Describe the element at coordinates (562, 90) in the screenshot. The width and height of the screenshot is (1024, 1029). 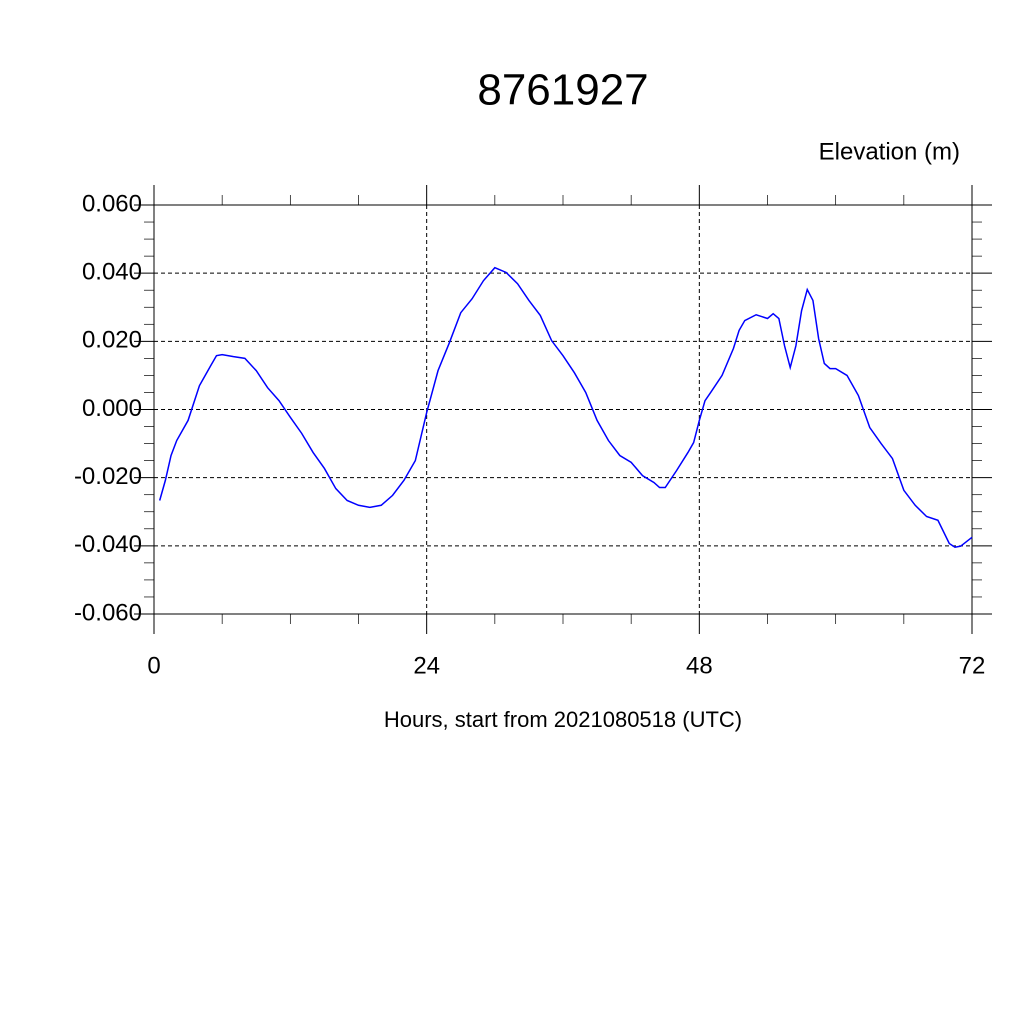
I see `chart-title: 8761927` at that location.